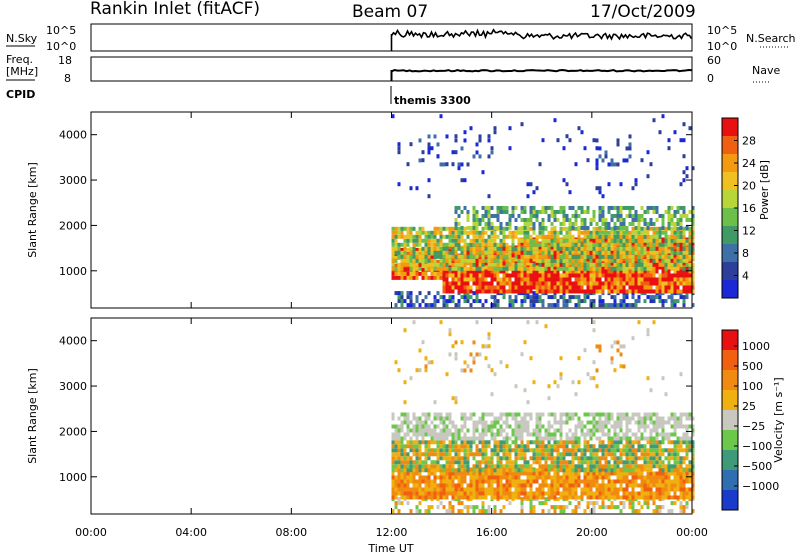 The image size is (800, 554). I want to click on y-tick-label: 3000, so click(73, 180).